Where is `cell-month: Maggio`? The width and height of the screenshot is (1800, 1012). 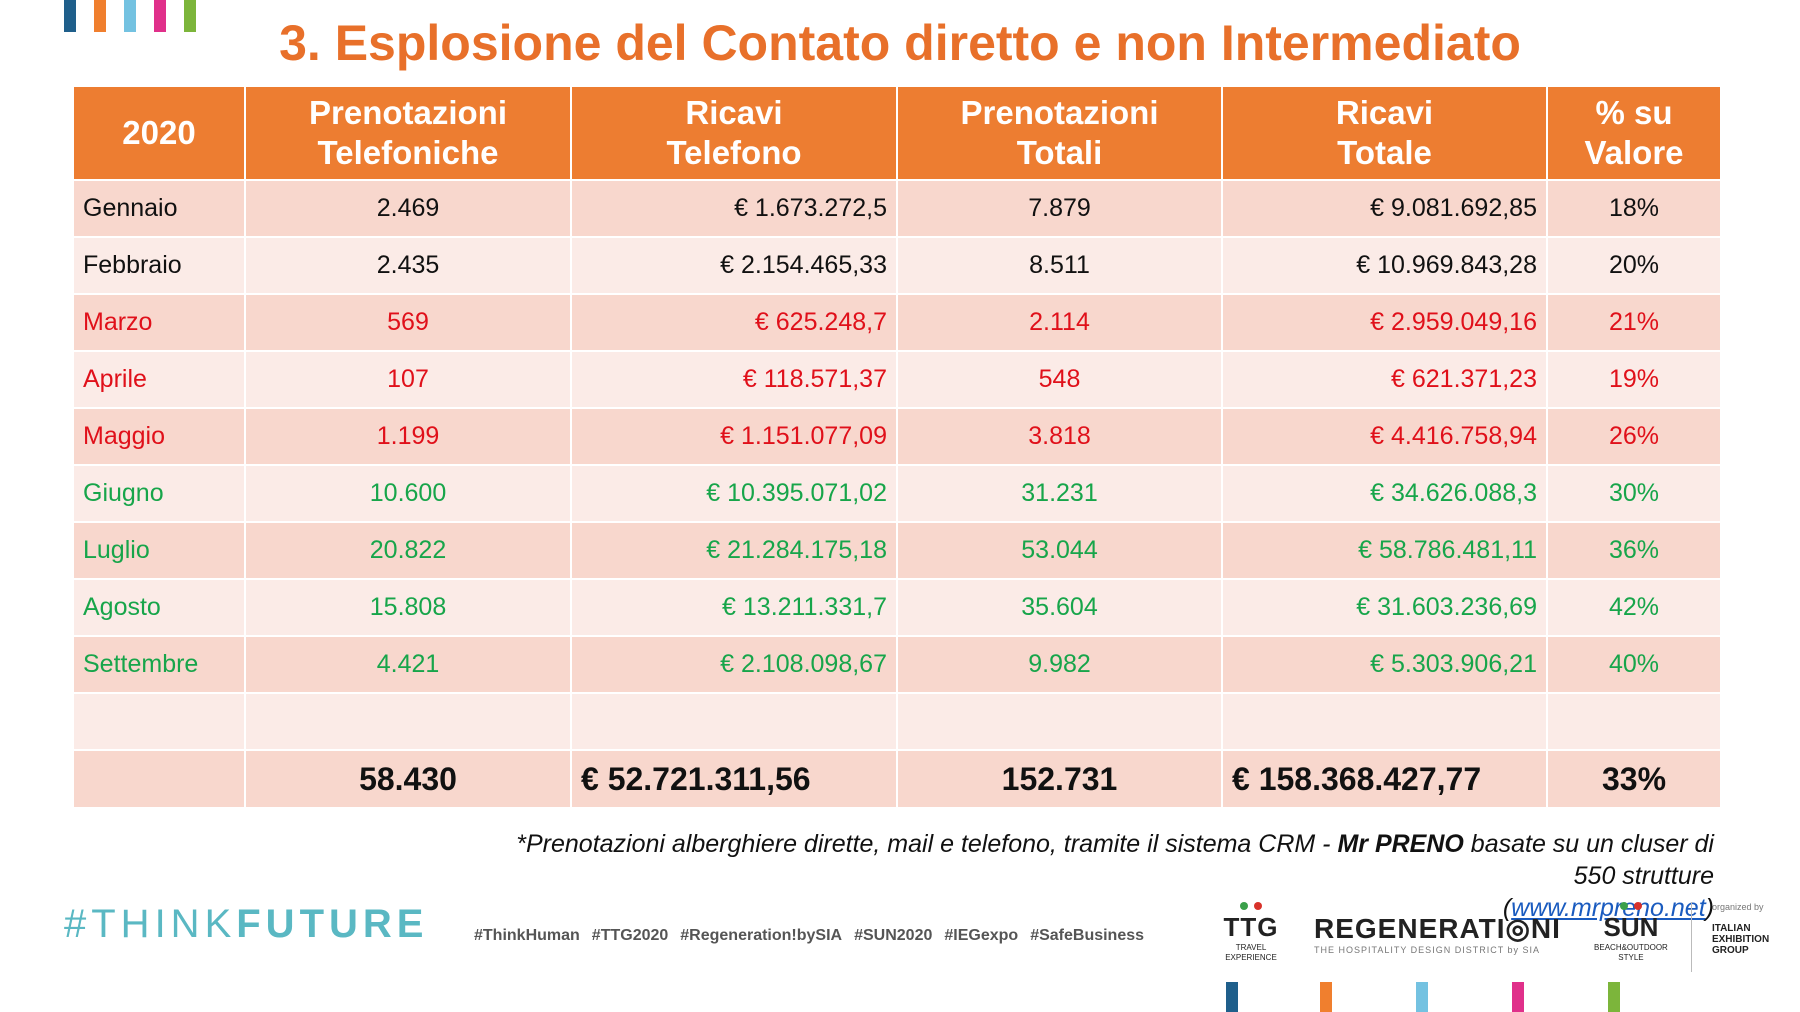 cell-month: Maggio is located at coordinates (159, 436).